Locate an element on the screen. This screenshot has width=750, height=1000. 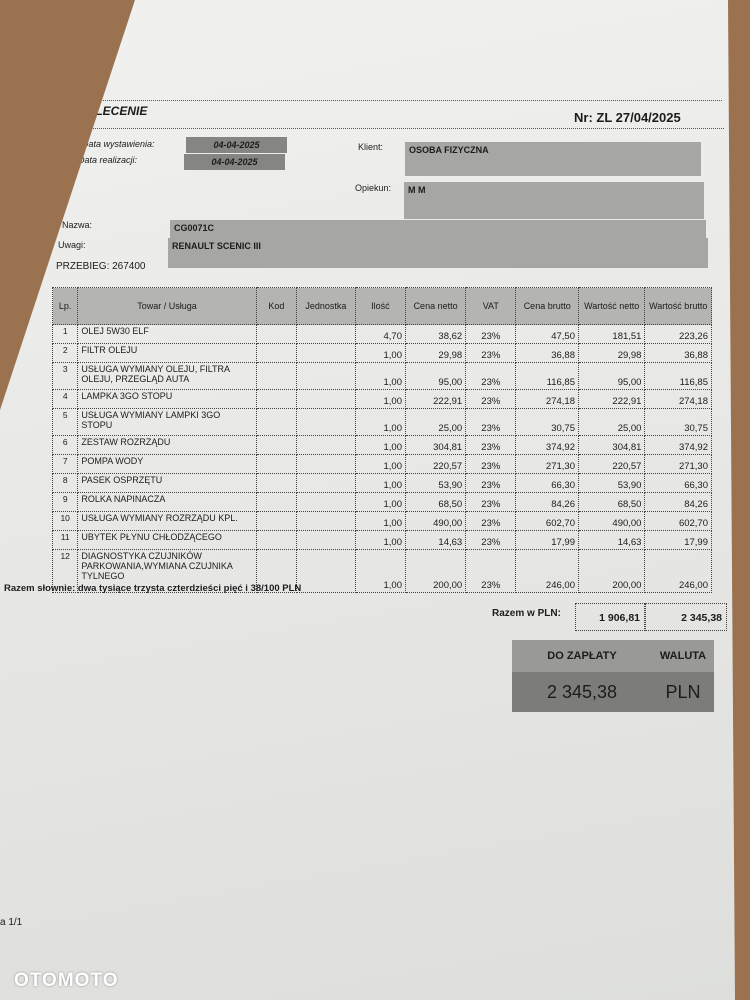
column-header: Kod is located at coordinates (276, 306).